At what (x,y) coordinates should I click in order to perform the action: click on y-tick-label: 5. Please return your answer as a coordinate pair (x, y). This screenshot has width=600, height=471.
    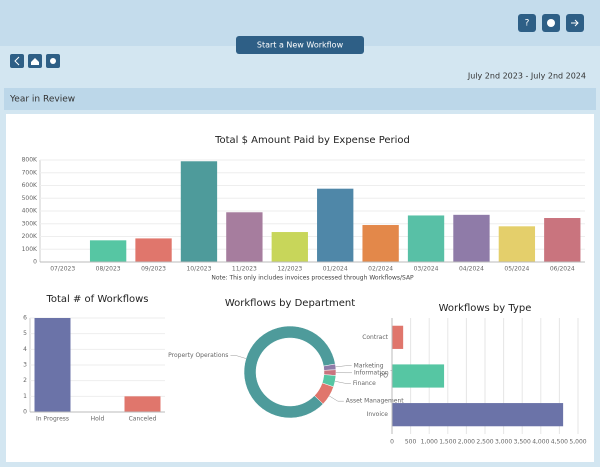
    Looking at the image, I should click on (25, 333).